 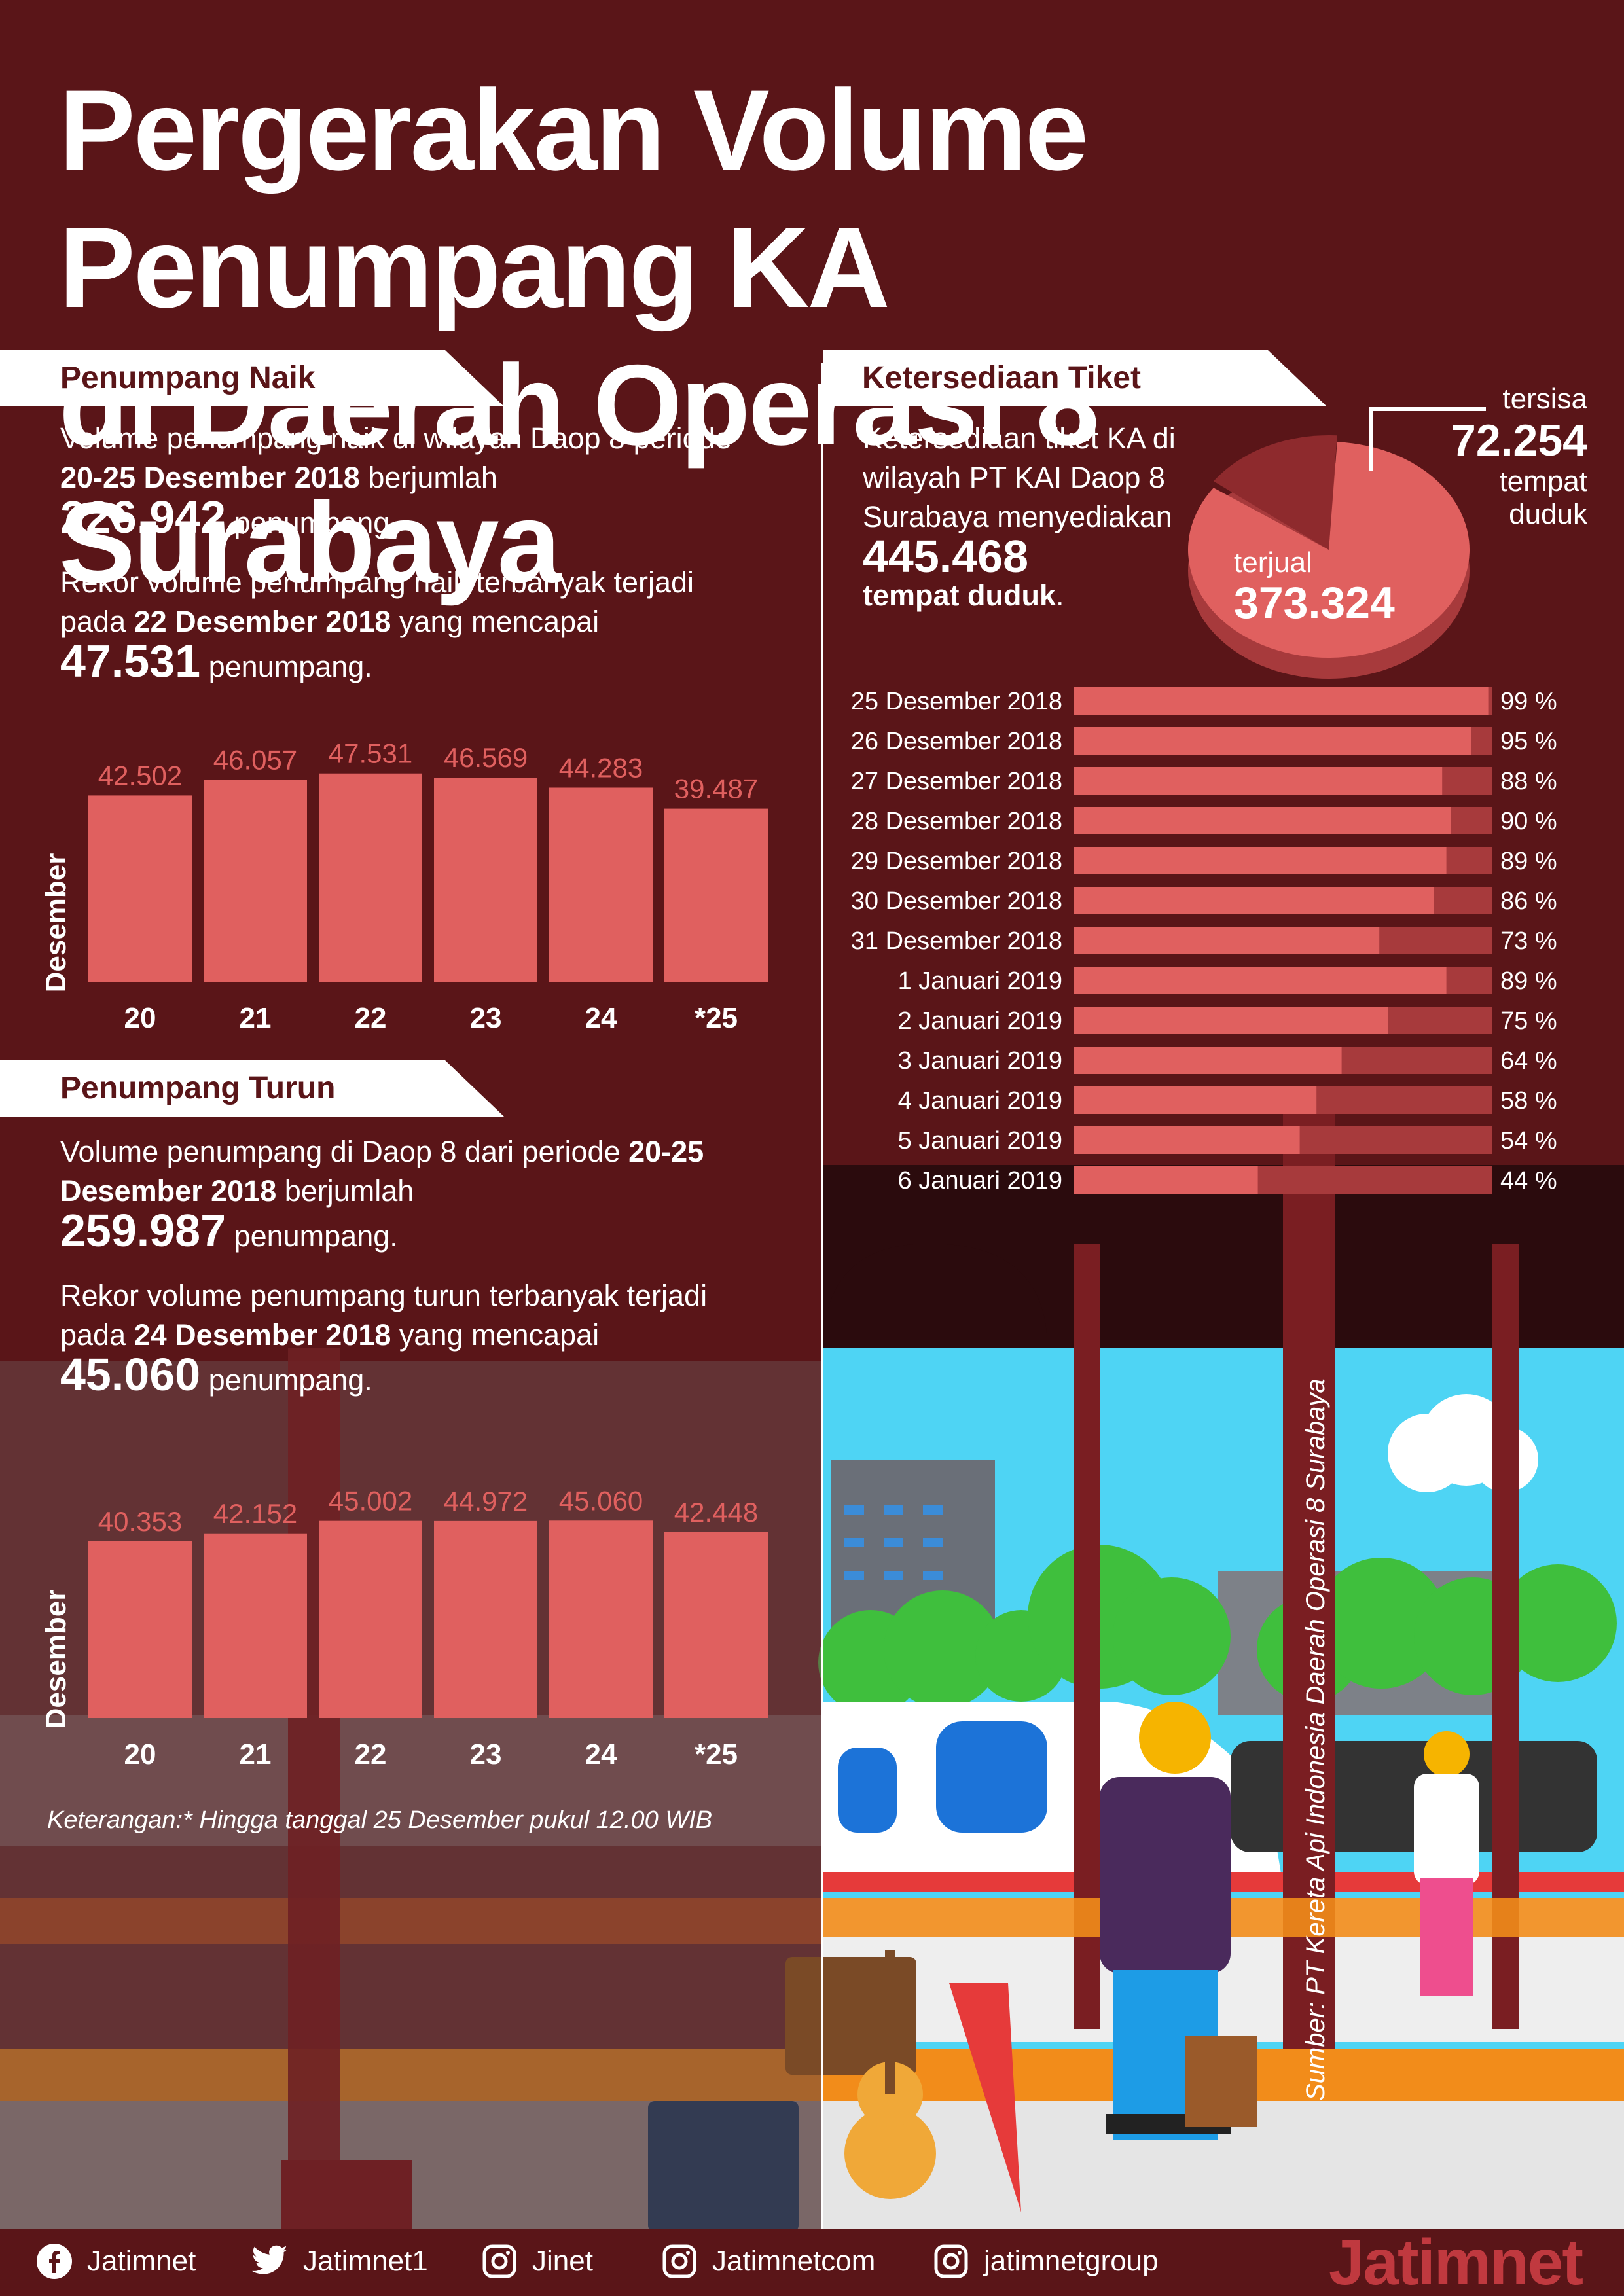 I want to click on tiket-row-date: 4 Januari 2019, so click(x=980, y=1101).